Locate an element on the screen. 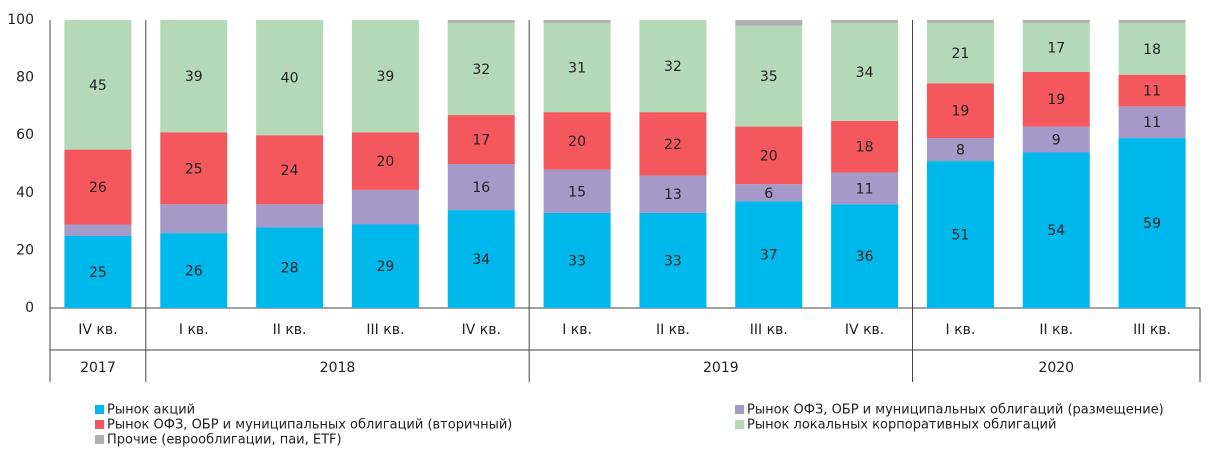  data-label: 24 is located at coordinates (290, 171).